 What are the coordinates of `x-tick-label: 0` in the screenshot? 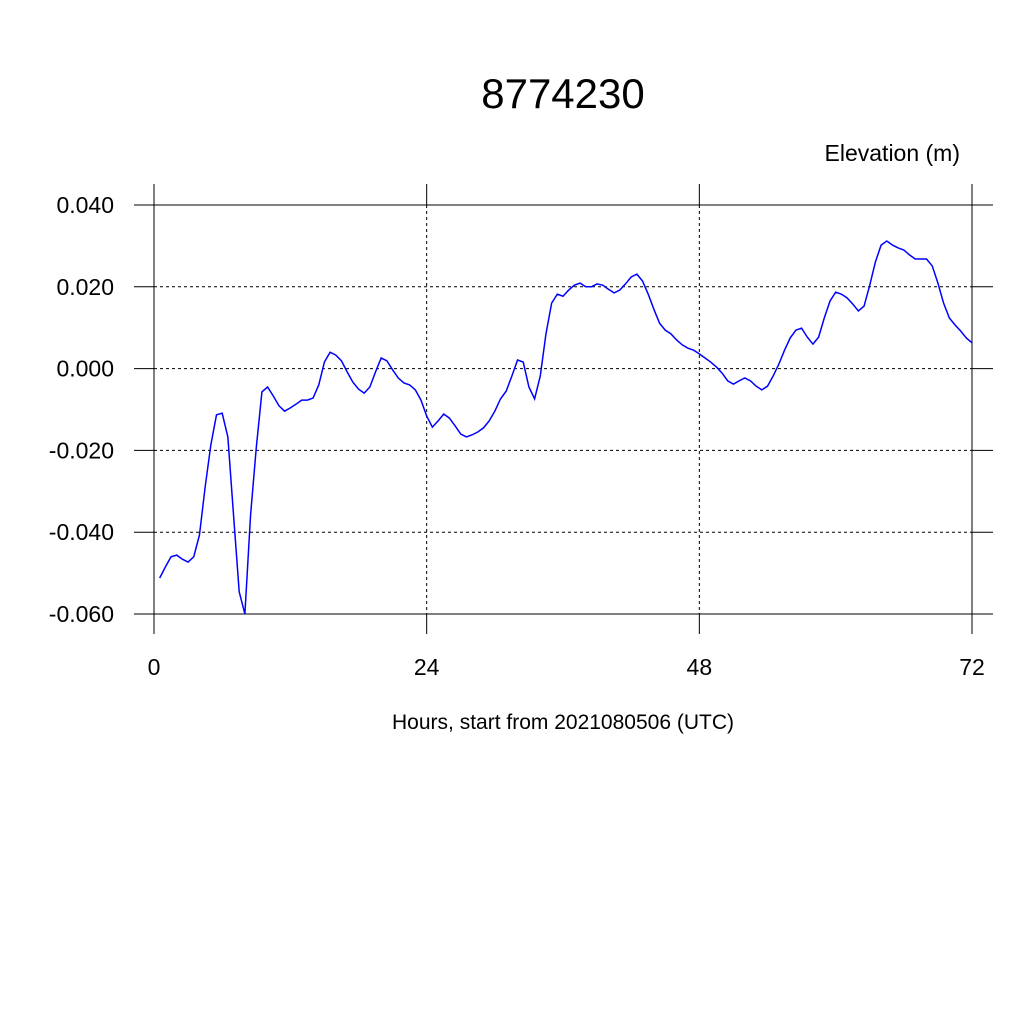 It's located at (154, 667).